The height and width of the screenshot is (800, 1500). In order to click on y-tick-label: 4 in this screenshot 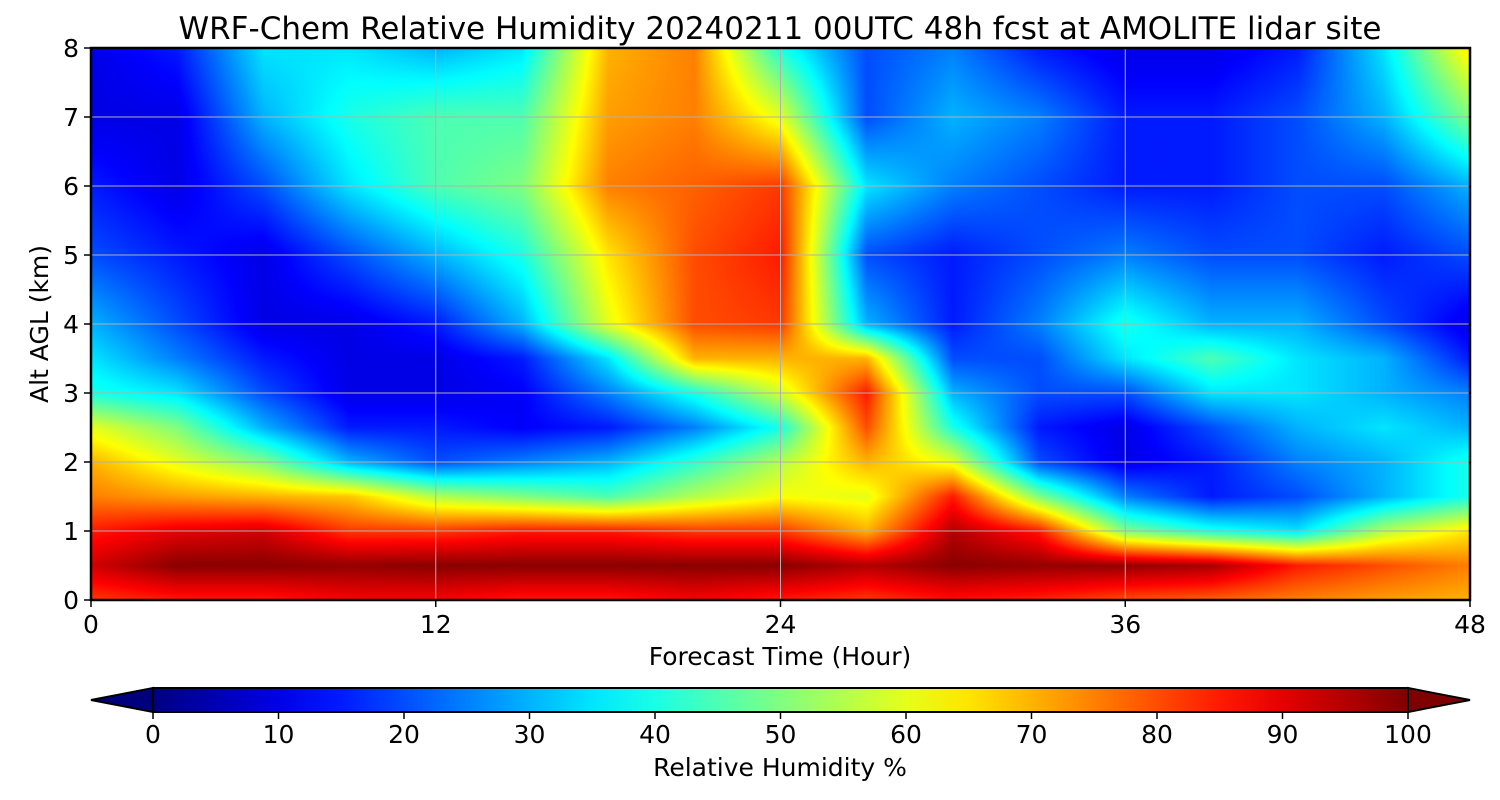, I will do `click(71, 324)`.